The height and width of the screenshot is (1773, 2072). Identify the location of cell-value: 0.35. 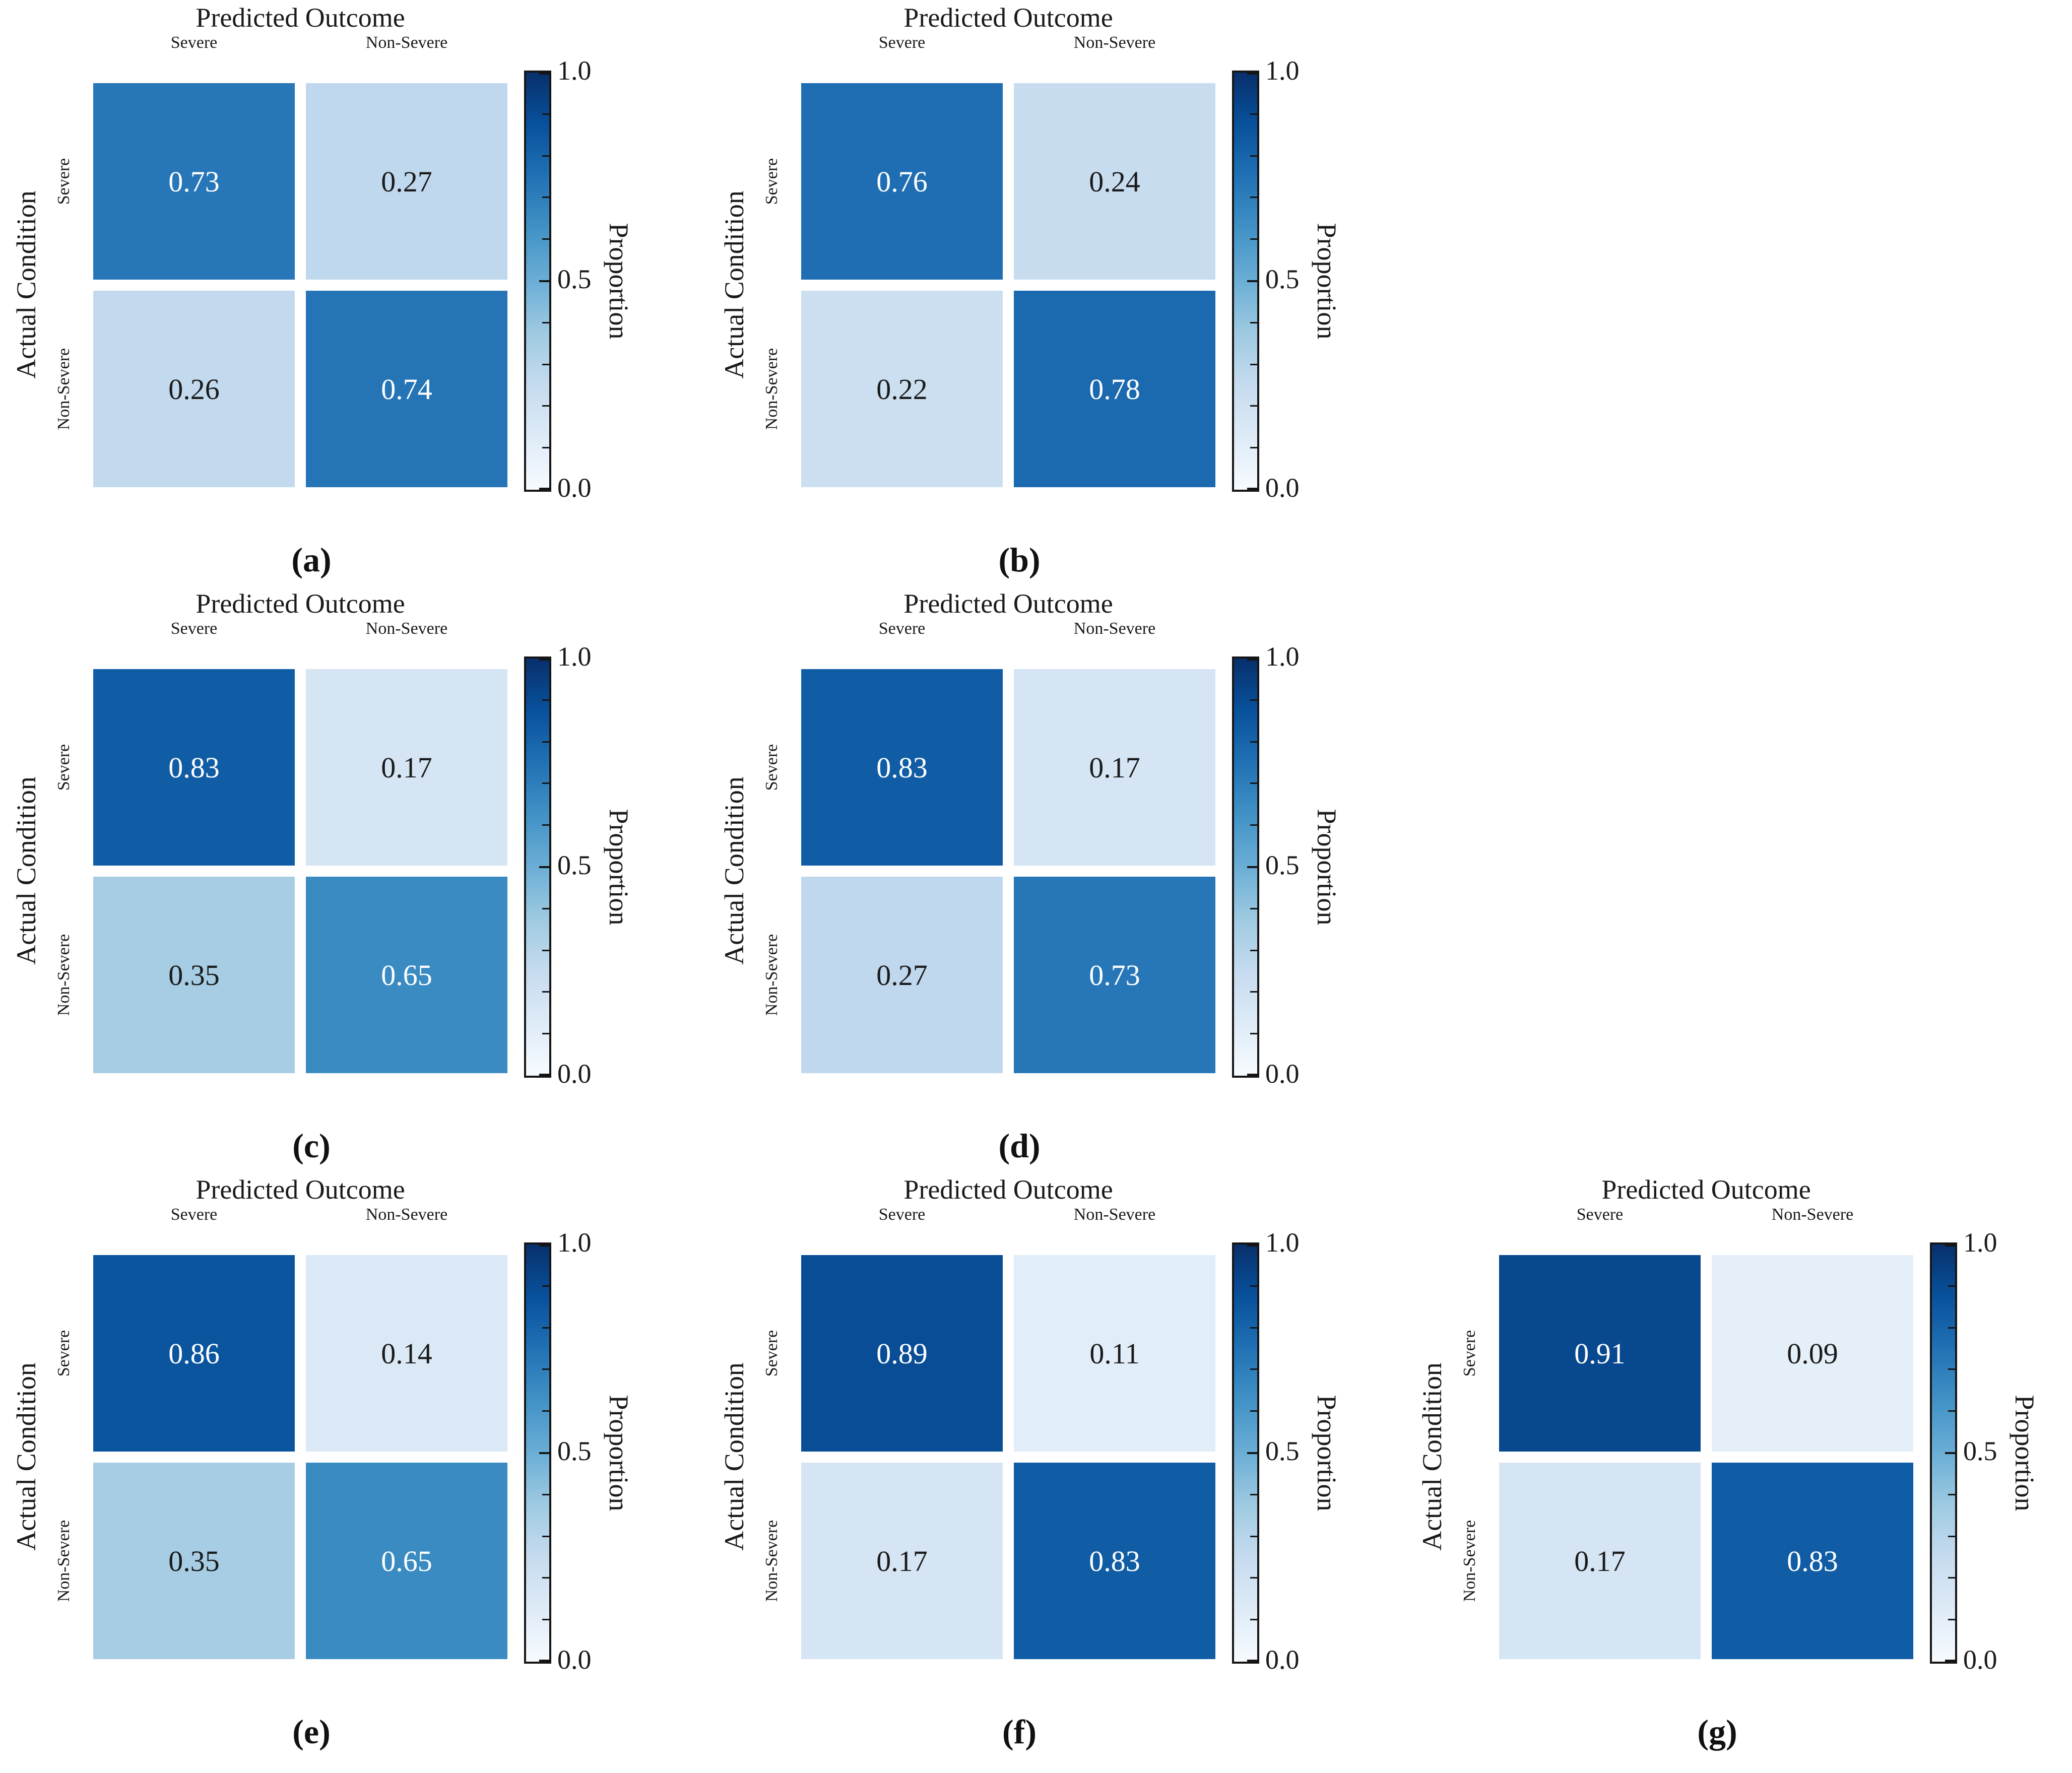
(194, 975).